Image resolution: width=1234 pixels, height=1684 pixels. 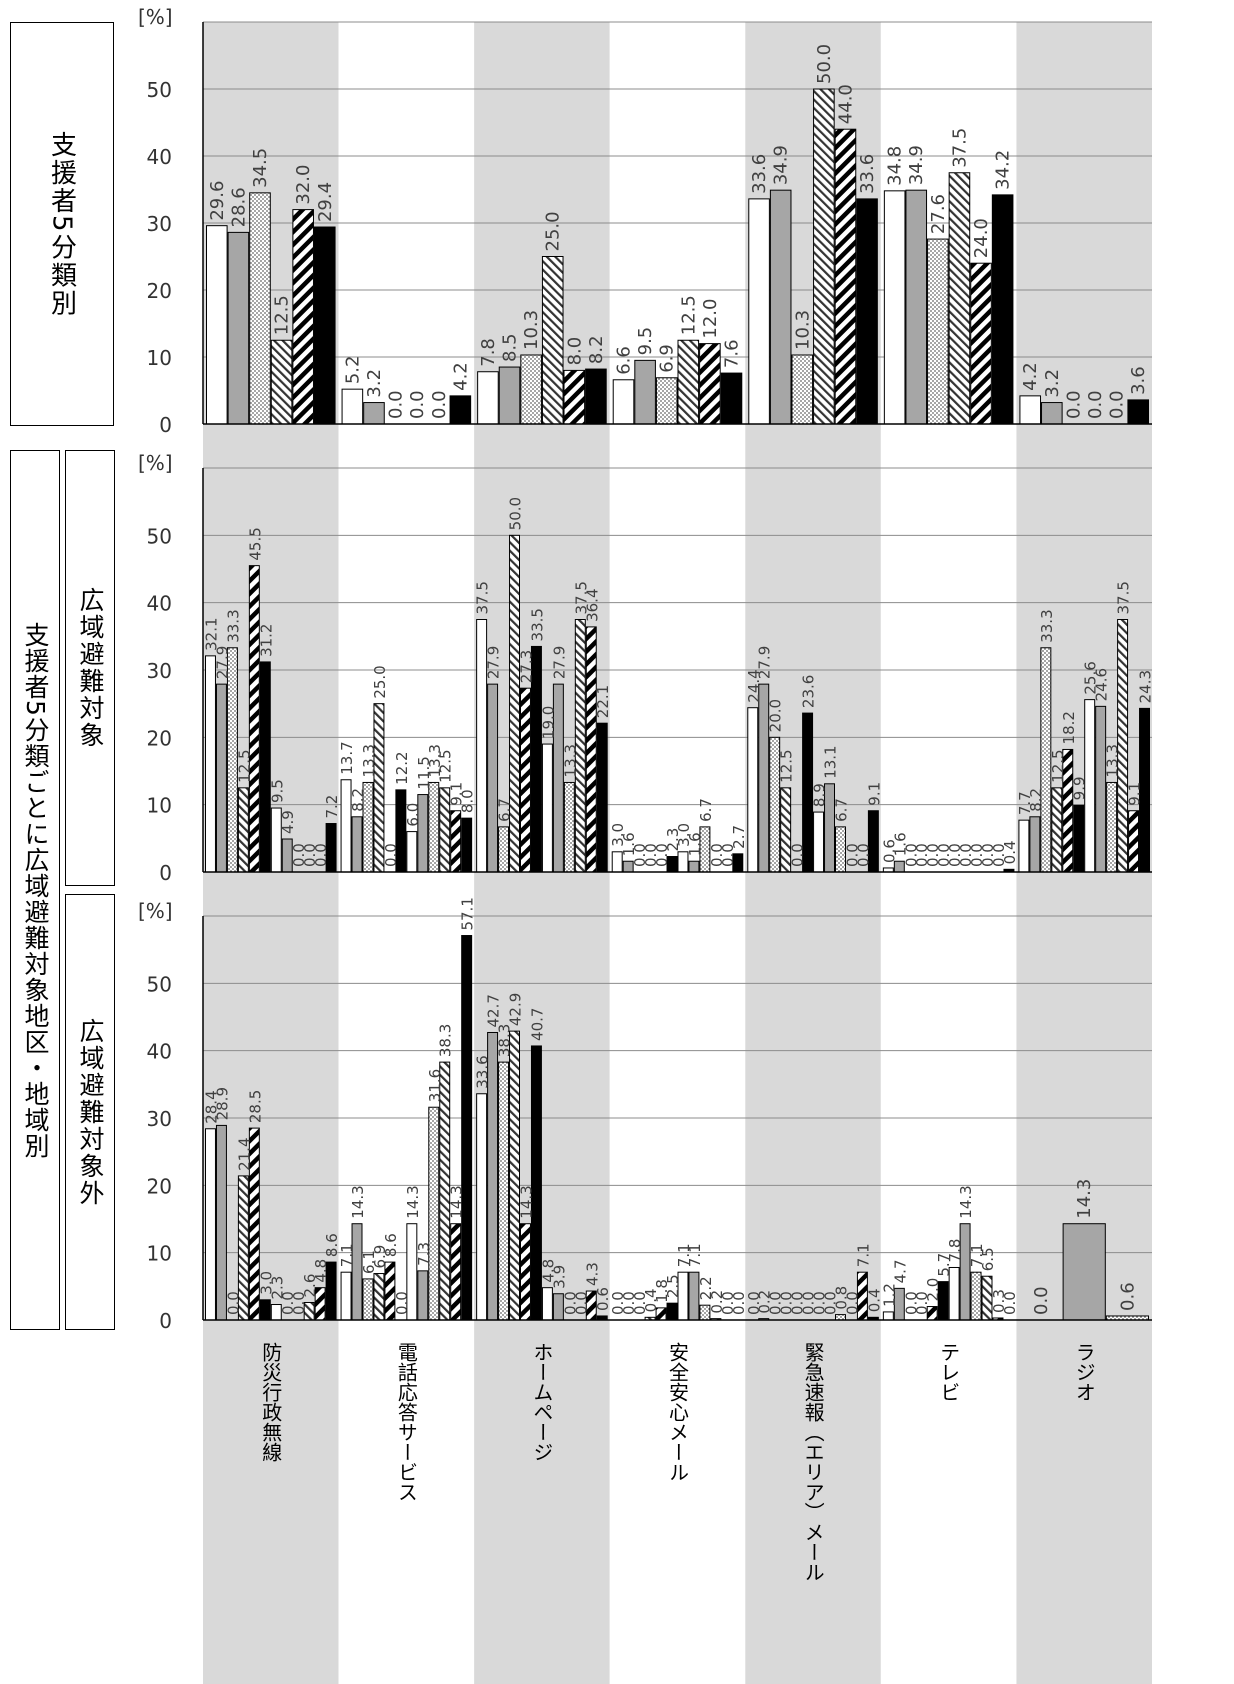 What do you see at coordinates (90, 1112) in the screenshot?
I see `row-label-bottom-text: 広域避難対象外` at bounding box center [90, 1112].